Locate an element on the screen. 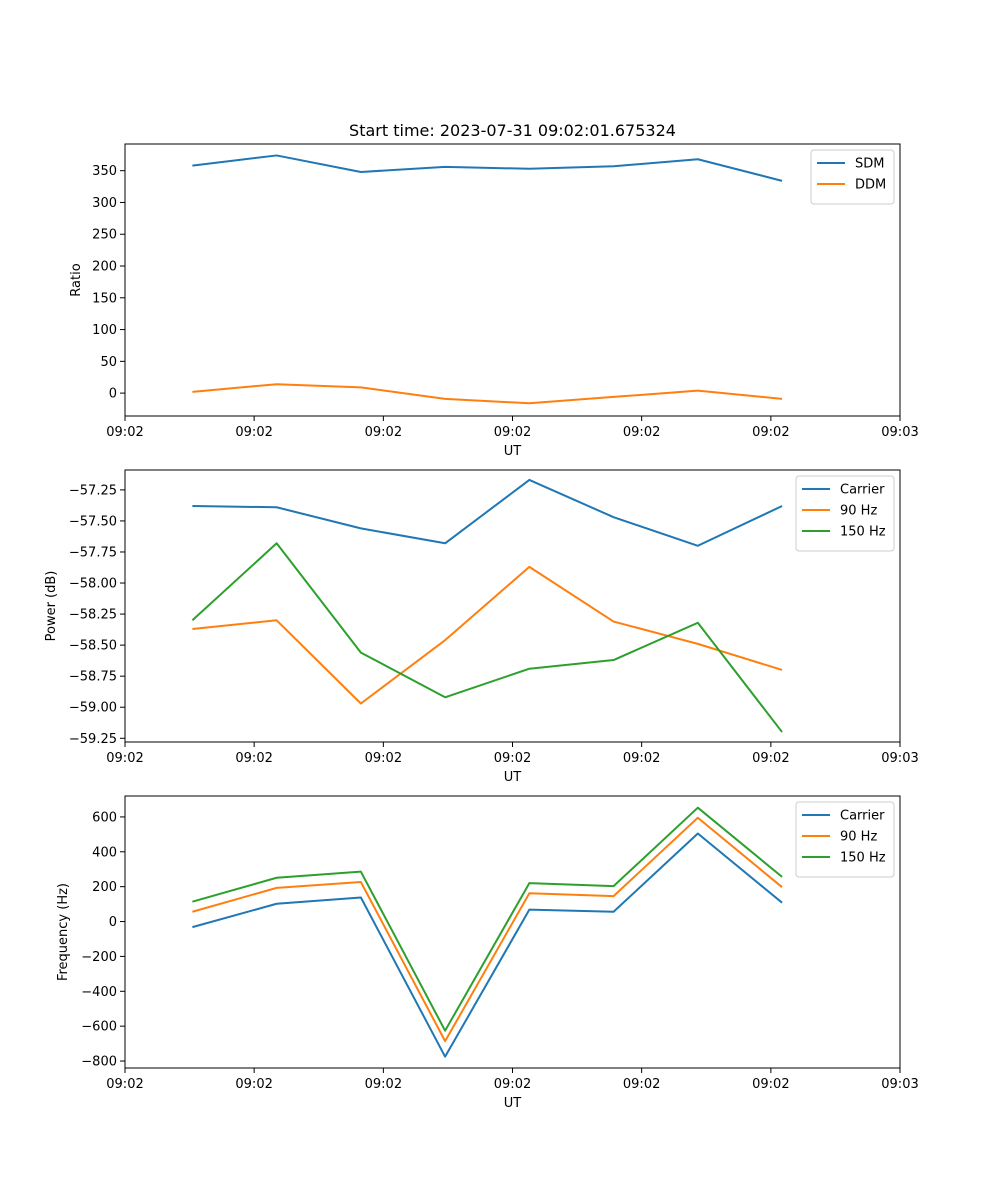 This screenshot has height=1200, width=1000. chart0-series-ddm-line is located at coordinates (487, 394).